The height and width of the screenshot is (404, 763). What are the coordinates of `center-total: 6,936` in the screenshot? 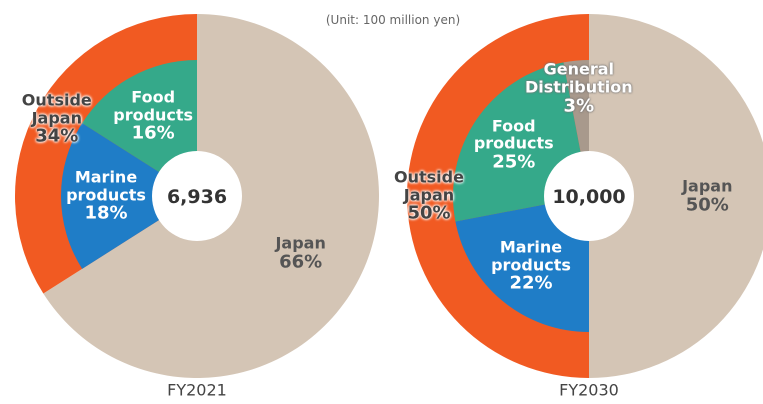 It's located at (197, 197).